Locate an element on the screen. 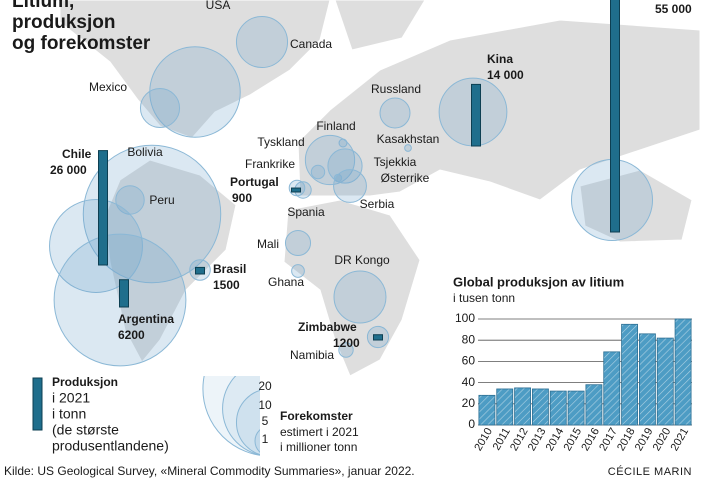 The height and width of the screenshot is (480, 720). y-tick-label: 80 is located at coordinates (469, 339).